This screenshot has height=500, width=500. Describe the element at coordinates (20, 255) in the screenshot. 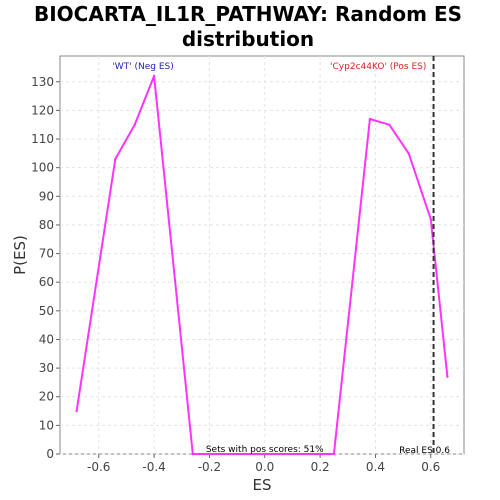

I see `y-axis-label: P(ES)` at that location.